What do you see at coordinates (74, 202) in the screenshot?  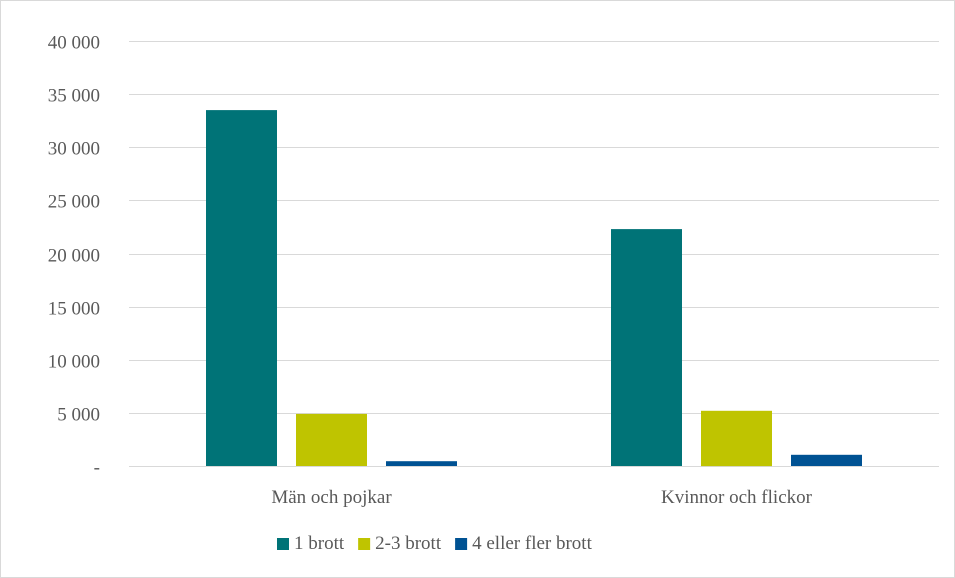 I see `y-tick-label: 25 000` at bounding box center [74, 202].